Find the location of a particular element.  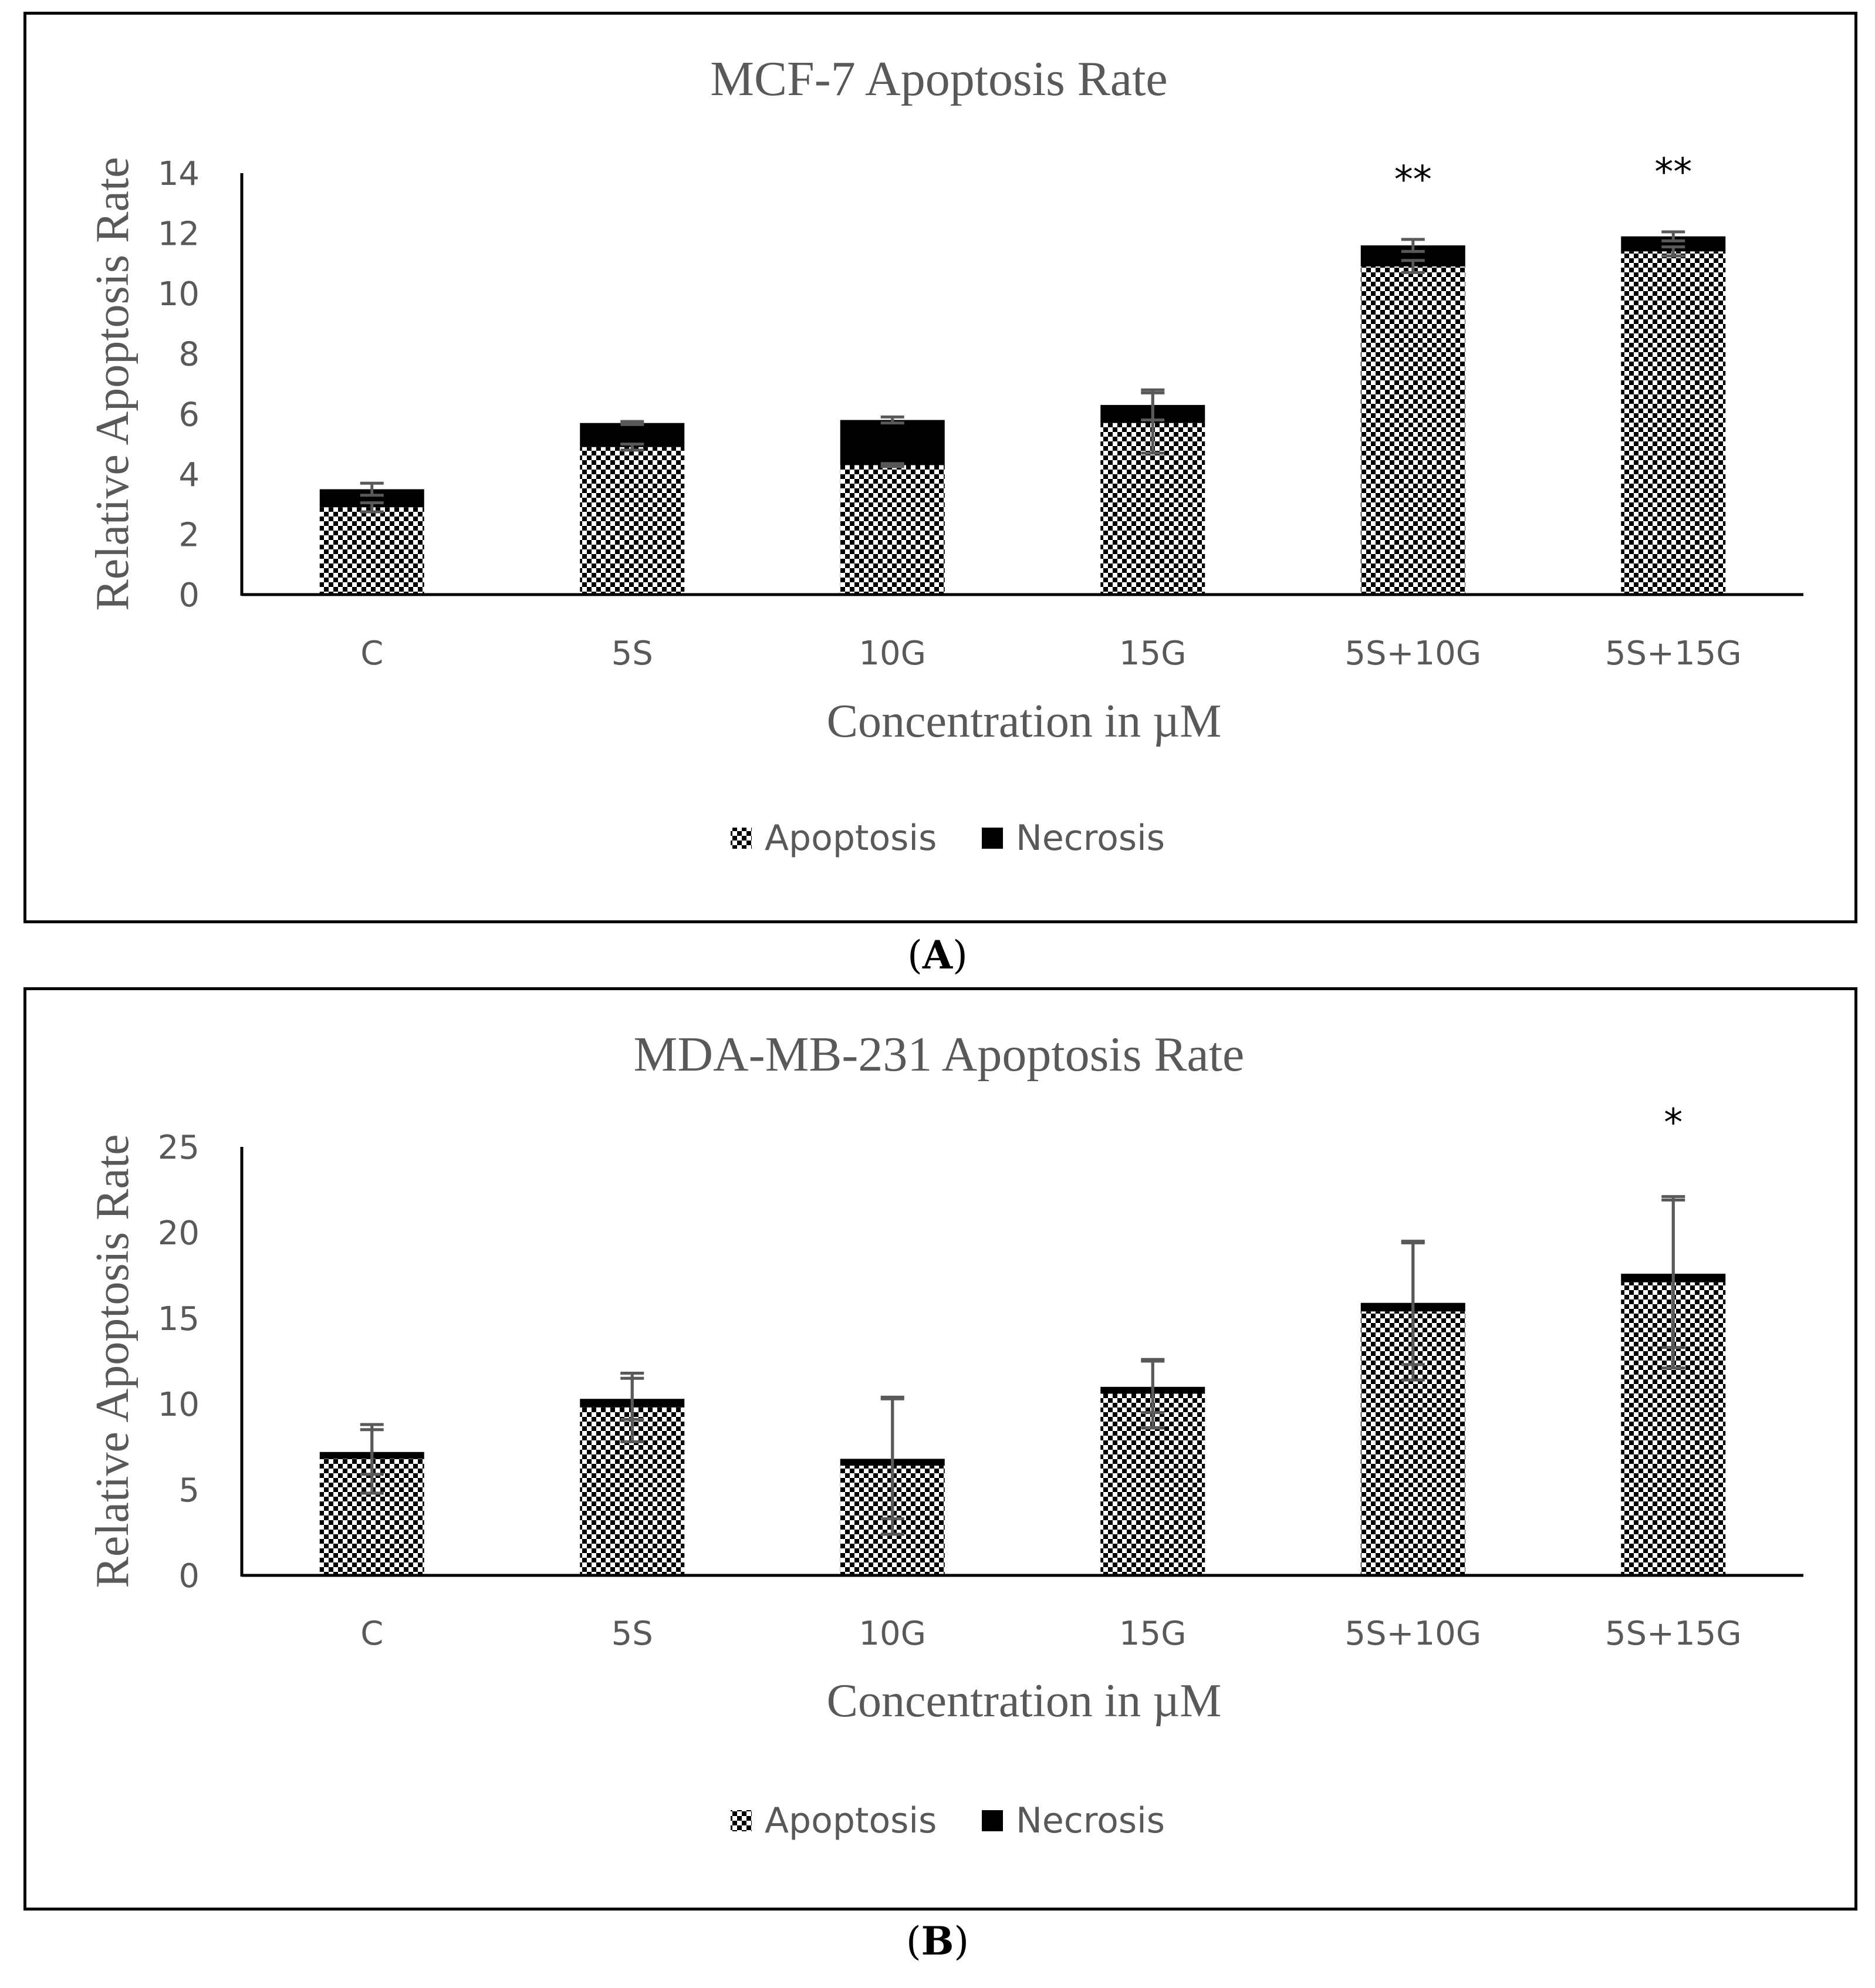

y-tick-label: 8 is located at coordinates (189, 355).